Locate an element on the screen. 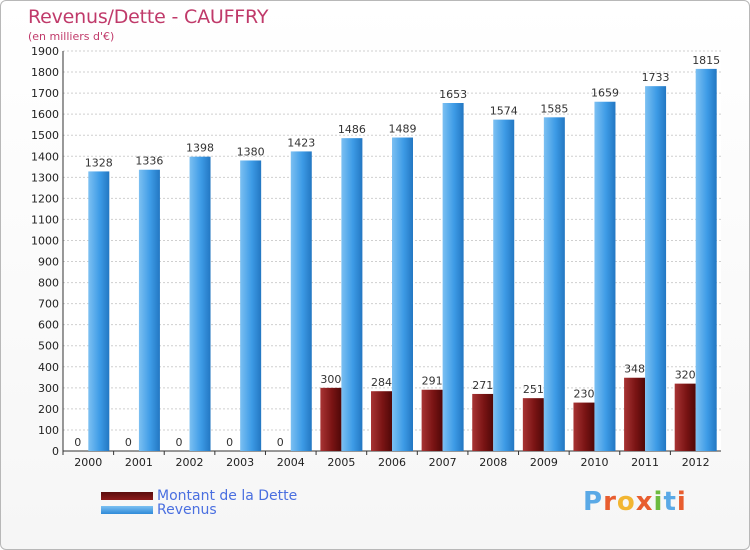  y-tick-label: 700 is located at coordinates (48, 304).